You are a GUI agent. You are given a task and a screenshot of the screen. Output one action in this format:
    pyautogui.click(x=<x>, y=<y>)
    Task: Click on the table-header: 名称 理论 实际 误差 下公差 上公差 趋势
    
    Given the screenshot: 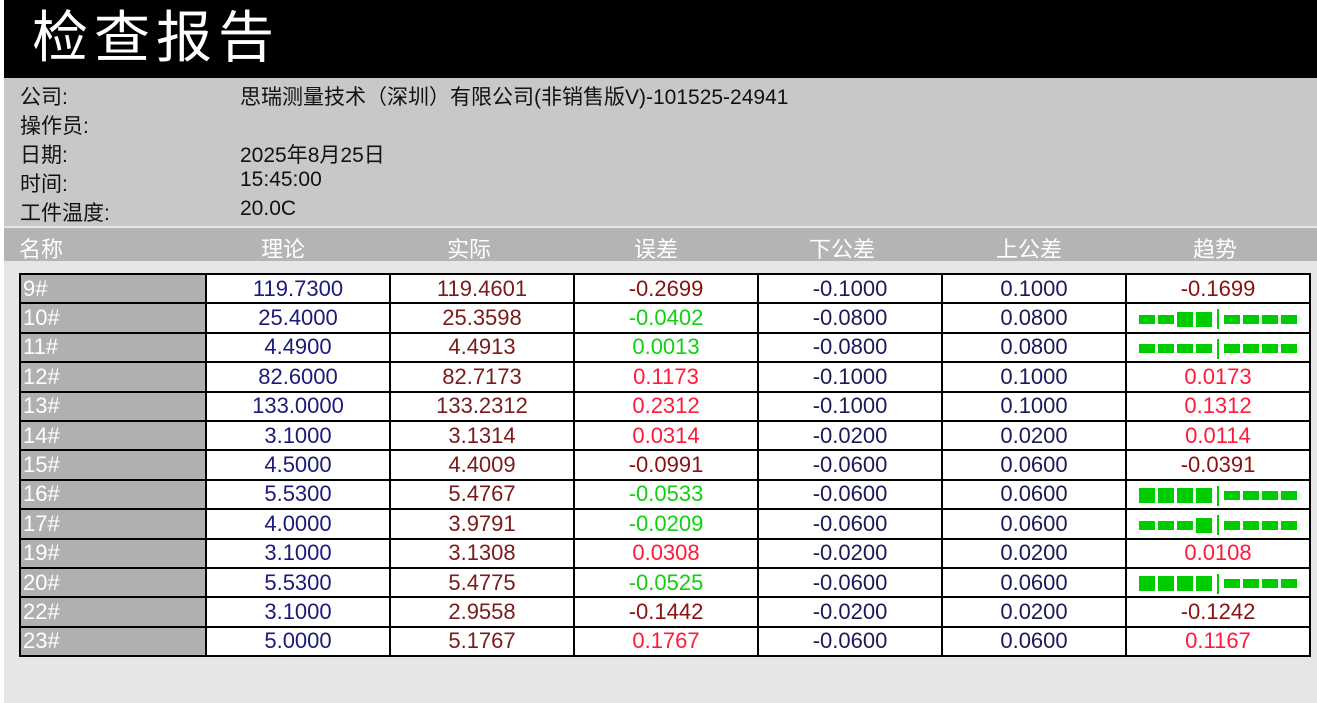 What is the action you would take?
    pyautogui.click(x=660, y=245)
    